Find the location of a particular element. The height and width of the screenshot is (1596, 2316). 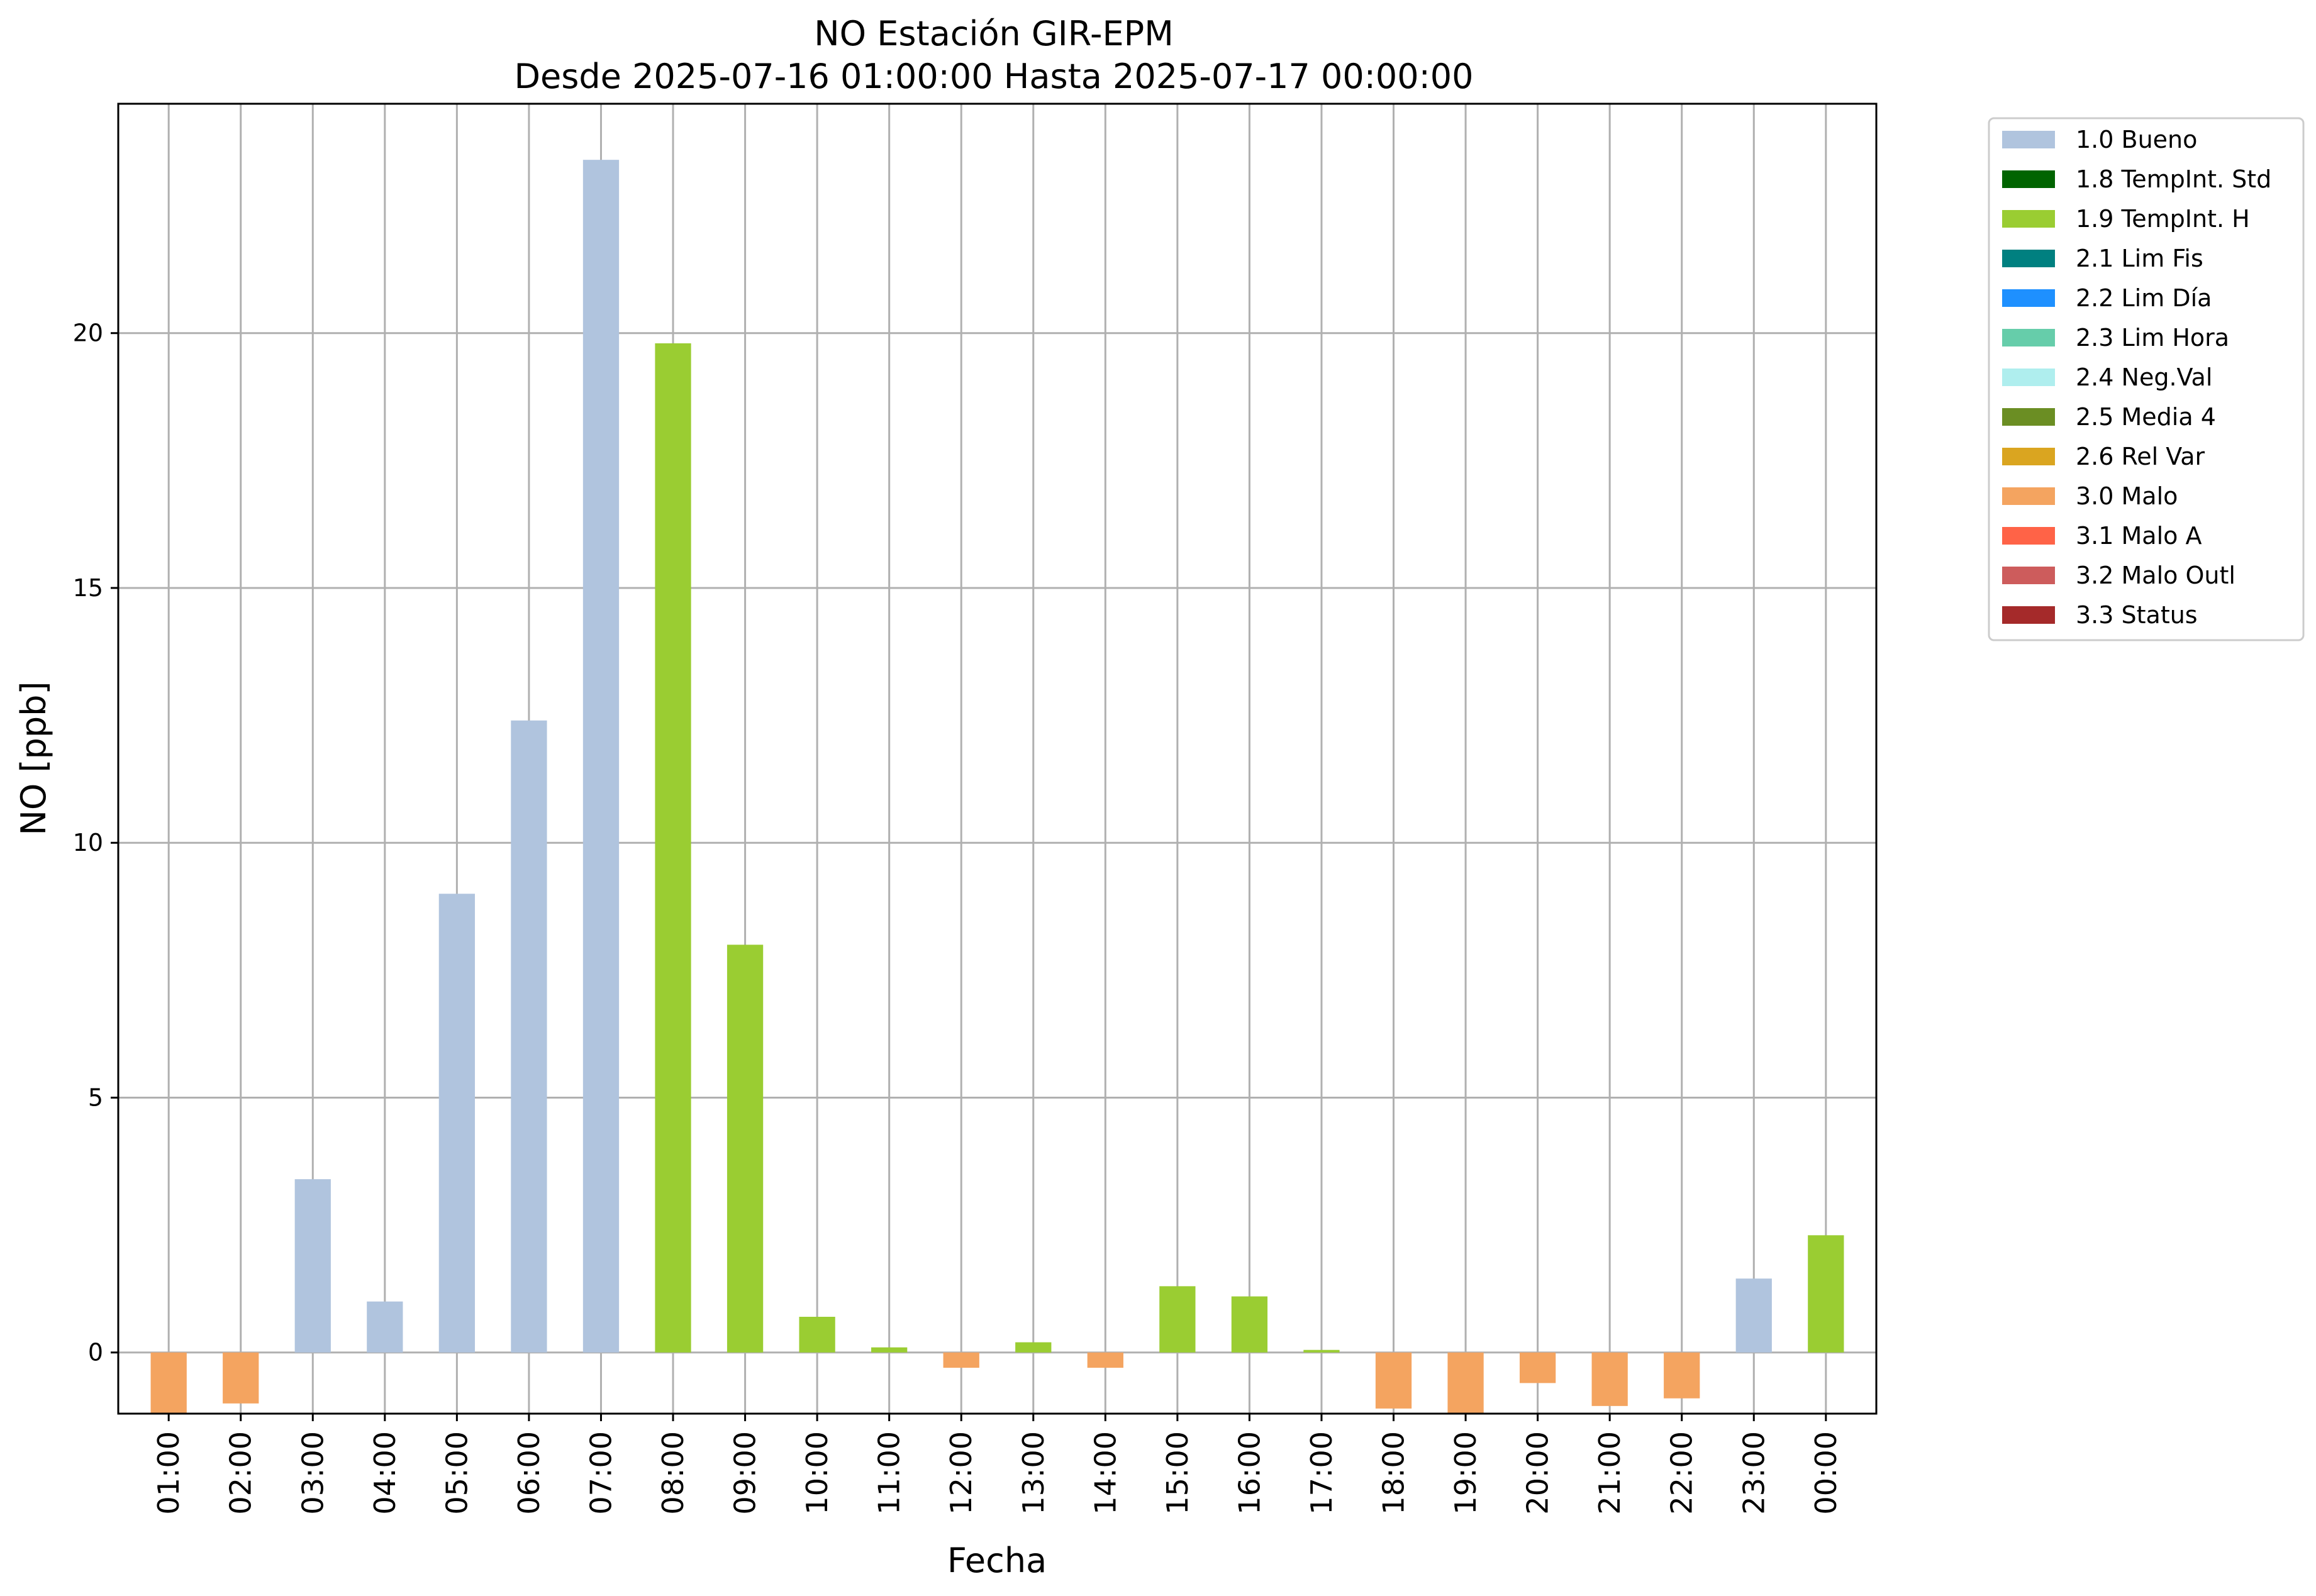

x-tick-label: 19:00 is located at coordinates (1466, 1473).